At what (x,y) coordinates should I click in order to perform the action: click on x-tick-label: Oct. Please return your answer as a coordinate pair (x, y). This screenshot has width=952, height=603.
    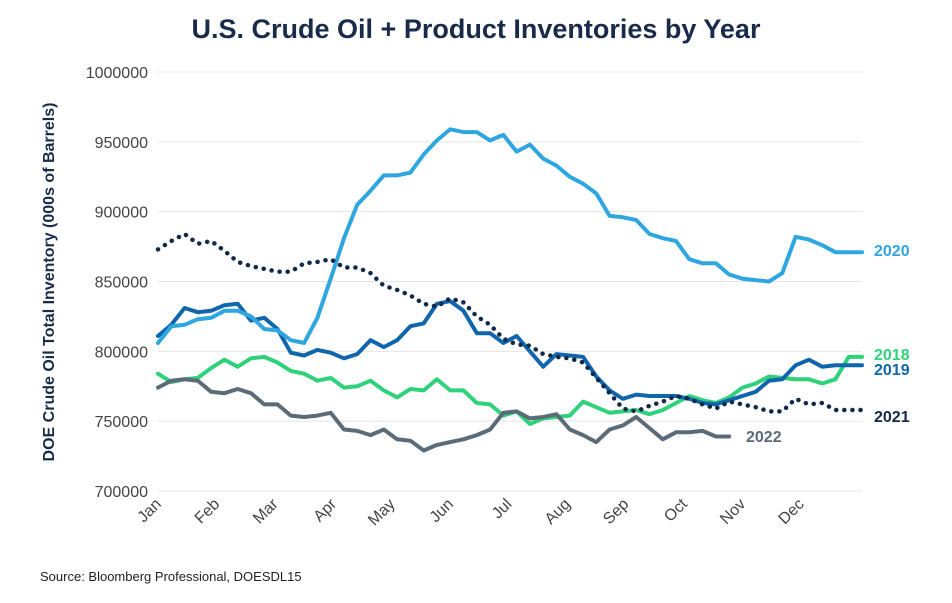
    Looking at the image, I should click on (676, 510).